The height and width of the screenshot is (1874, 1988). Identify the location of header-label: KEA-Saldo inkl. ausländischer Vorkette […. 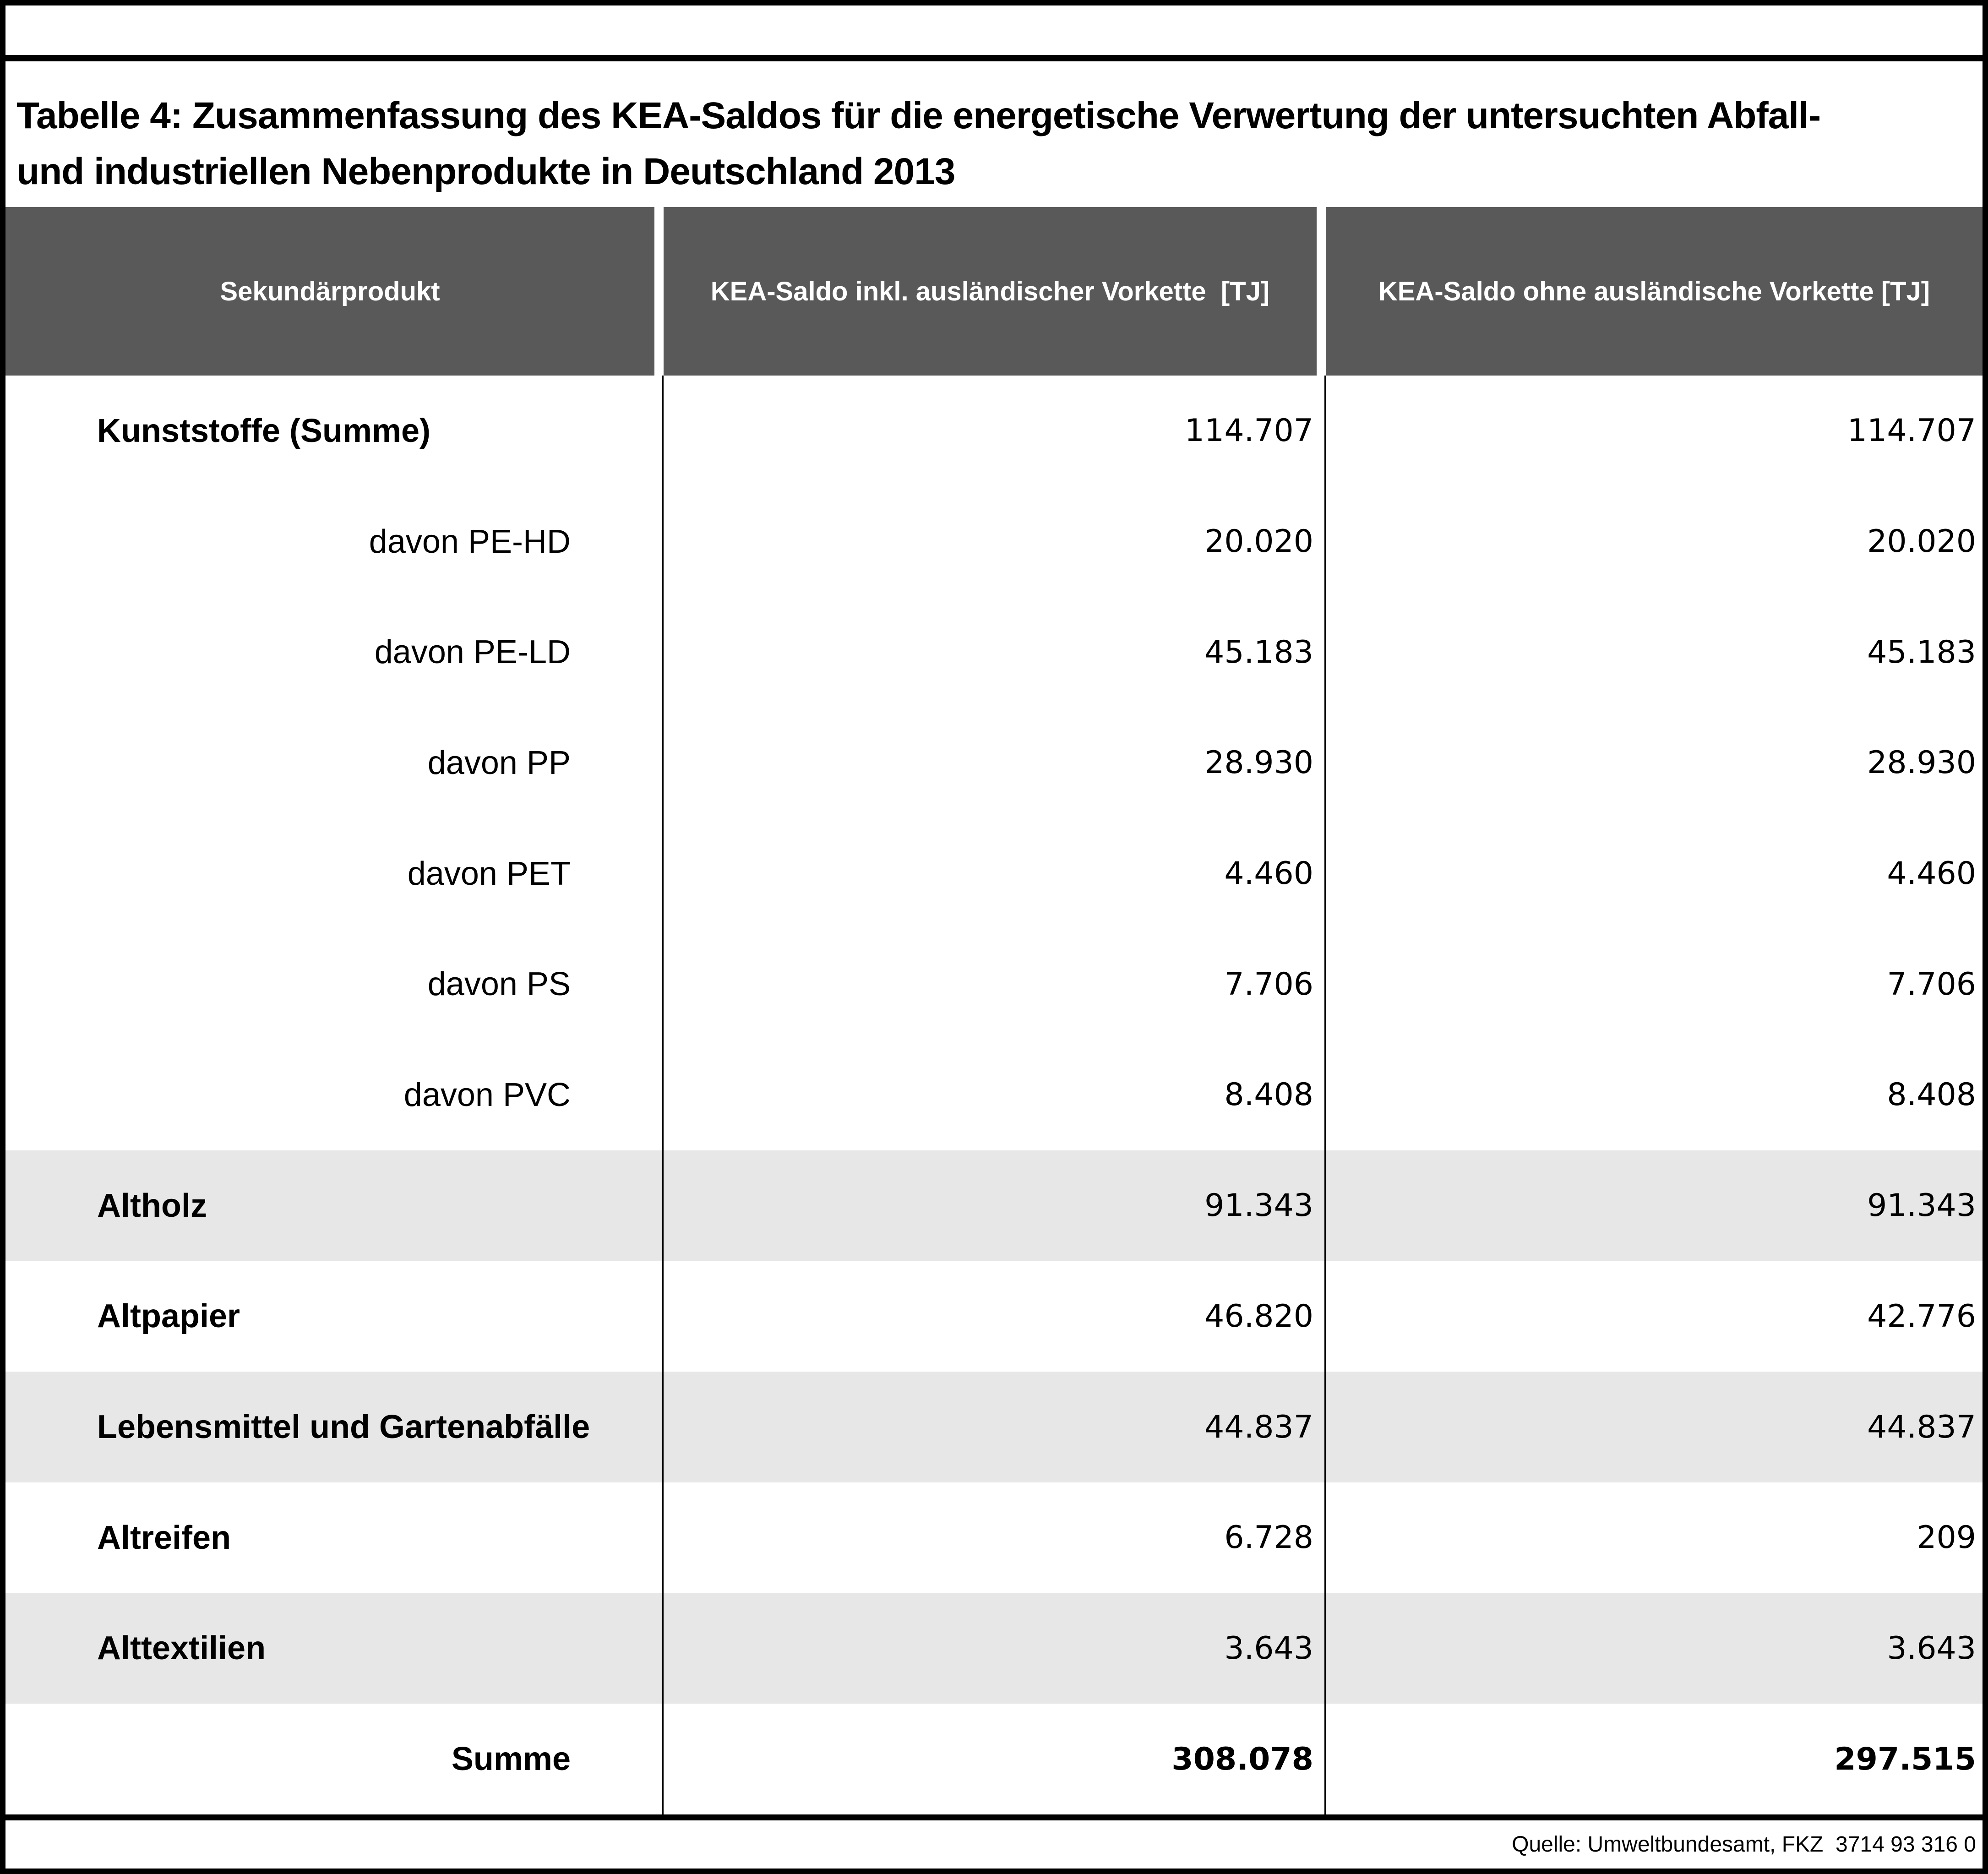
(990, 291).